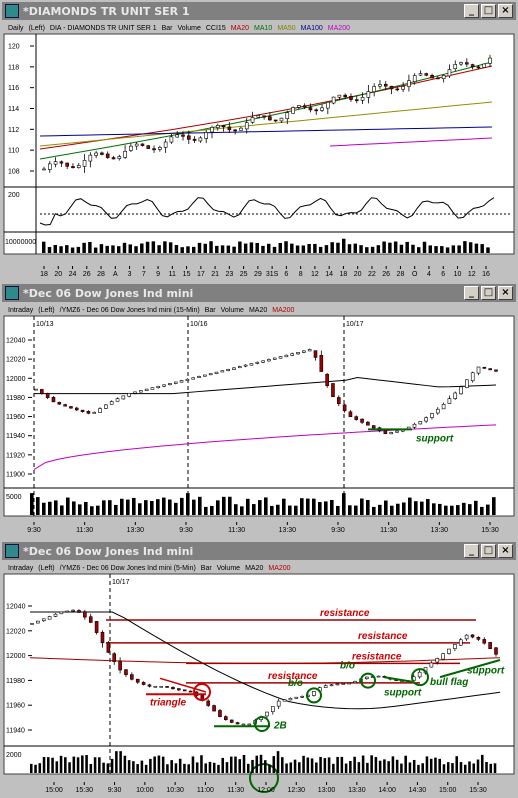  What do you see at coordinates (121, 582) in the screenshot?
I see `session-date-label: 10/17` at bounding box center [121, 582].